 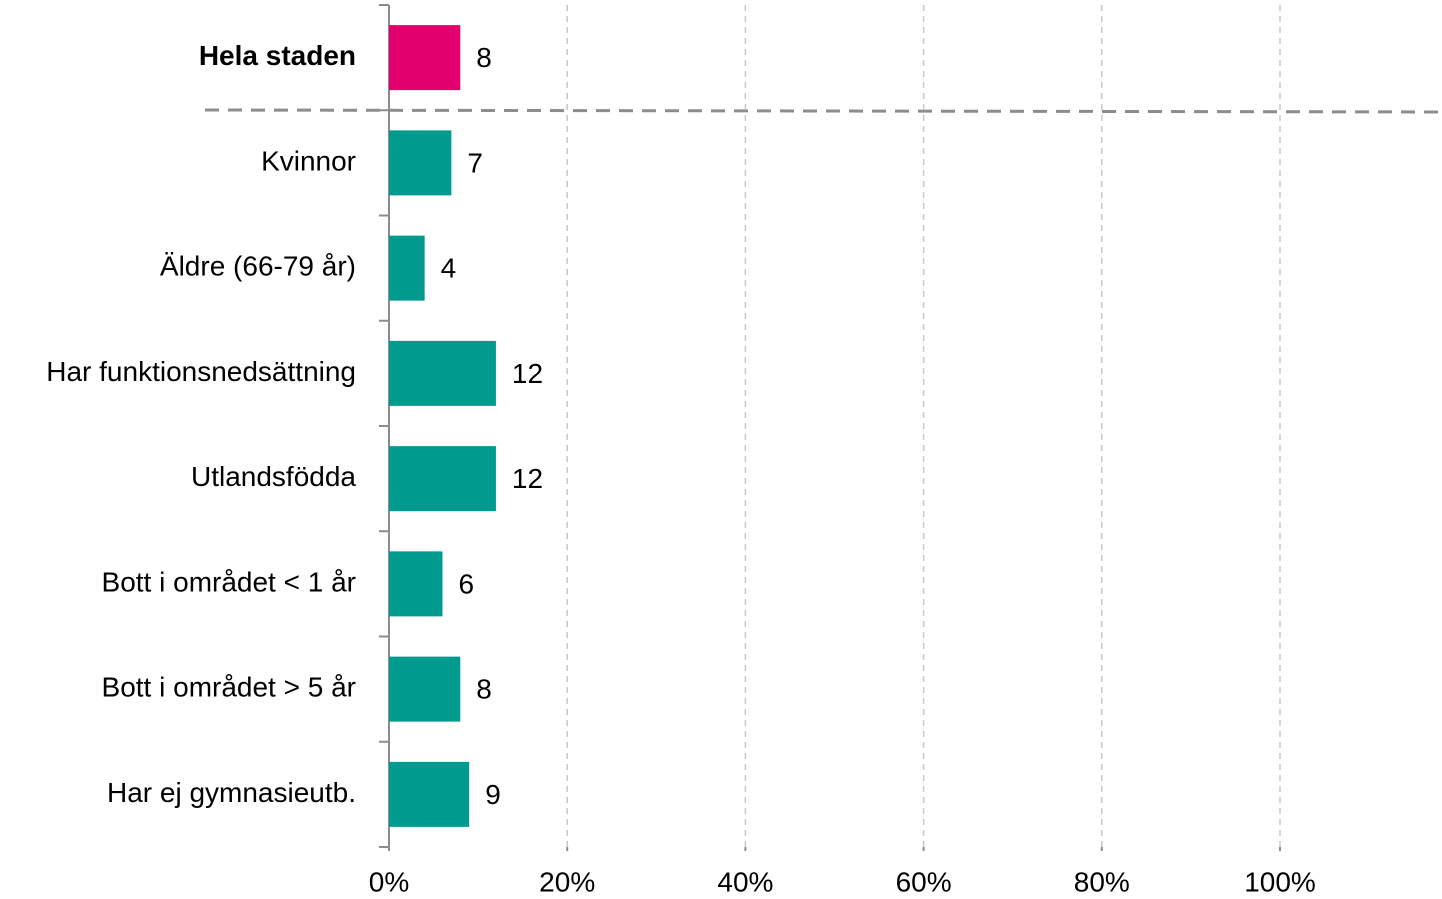 I want to click on x-tick-label: 80%, so click(x=1102, y=881).